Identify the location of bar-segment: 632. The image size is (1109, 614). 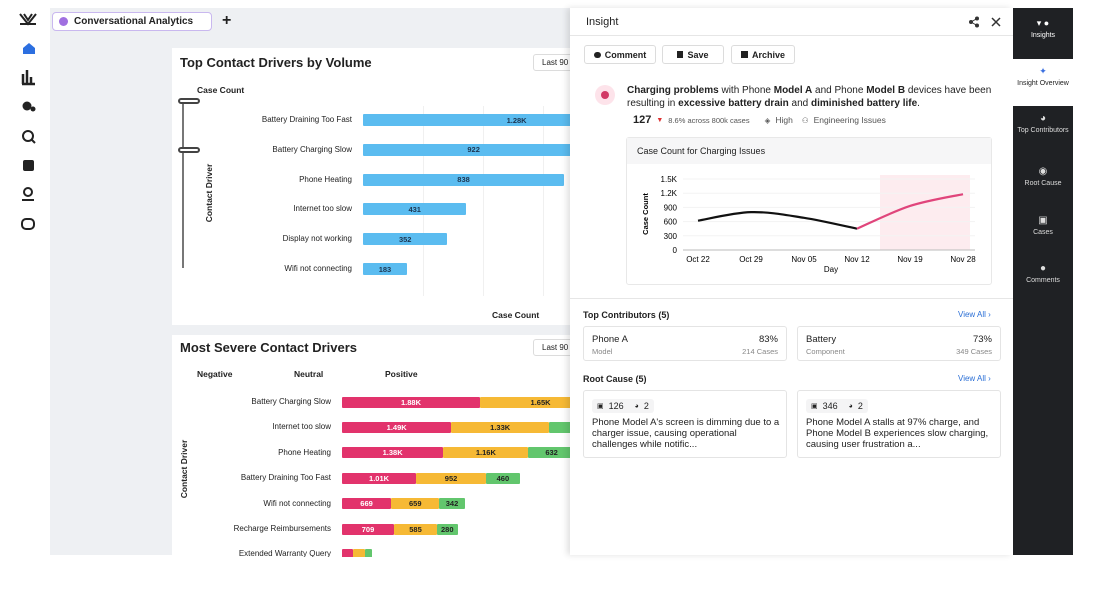
(551, 453).